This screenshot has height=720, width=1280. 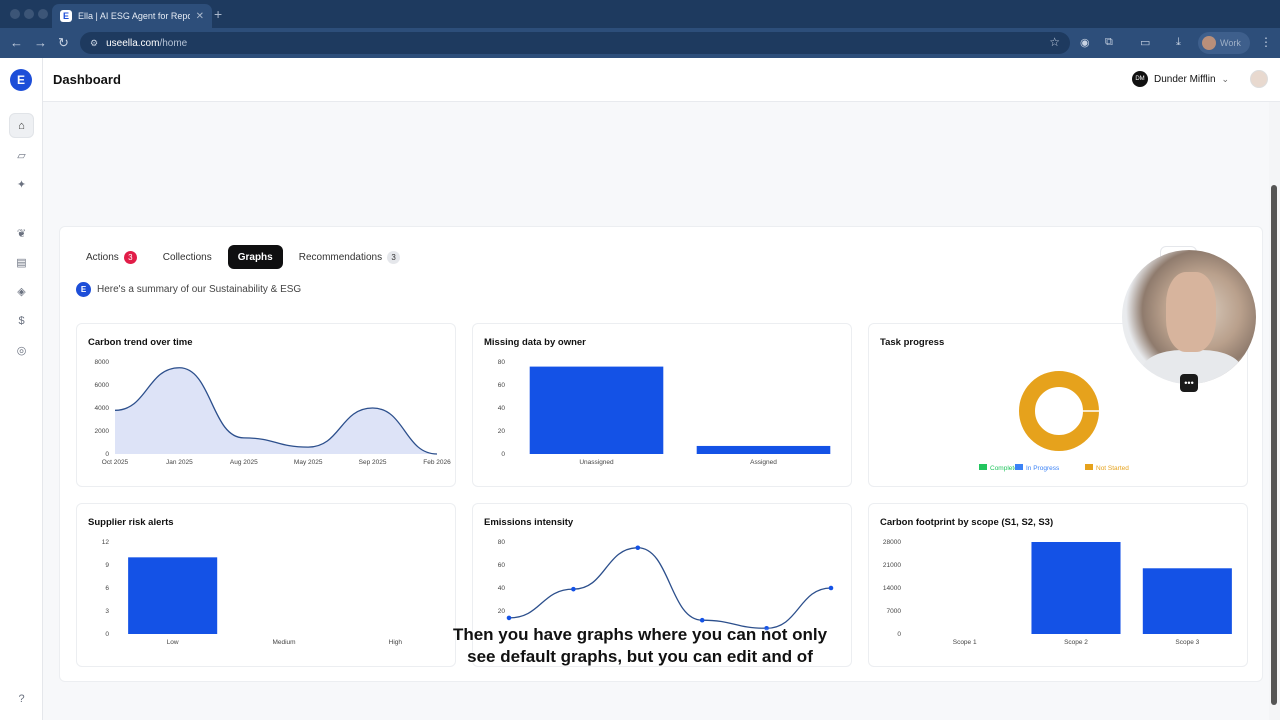 I want to click on page-scrollbar, so click(x=1274, y=445).